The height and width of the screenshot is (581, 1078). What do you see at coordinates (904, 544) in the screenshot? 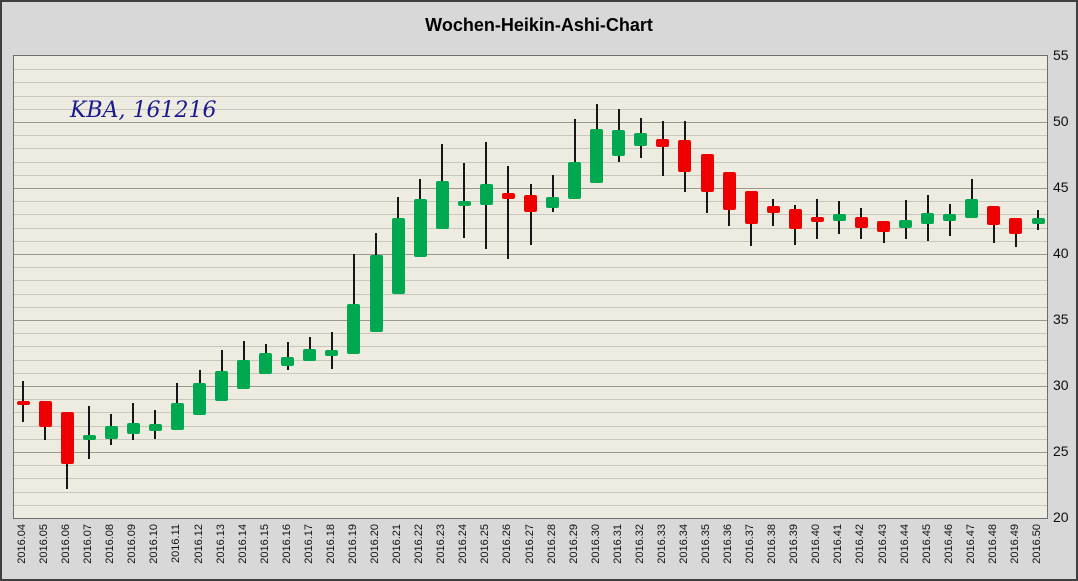
I see `x-axis-label: 2016.44` at bounding box center [904, 544].